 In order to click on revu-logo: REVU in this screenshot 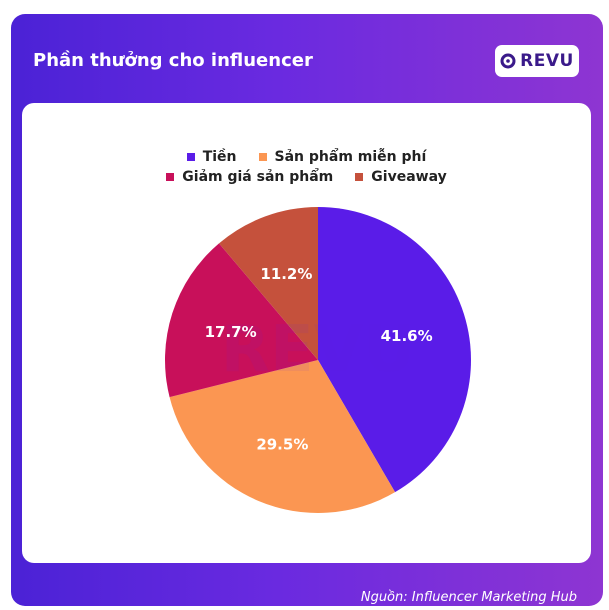, I will do `click(537, 61)`.